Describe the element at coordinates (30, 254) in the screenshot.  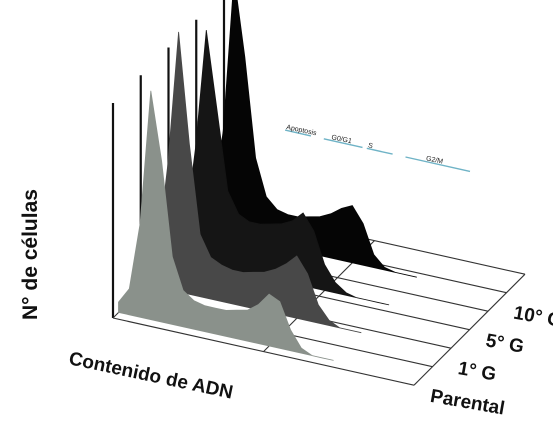
I see `y-axis-label: N° de células` at that location.